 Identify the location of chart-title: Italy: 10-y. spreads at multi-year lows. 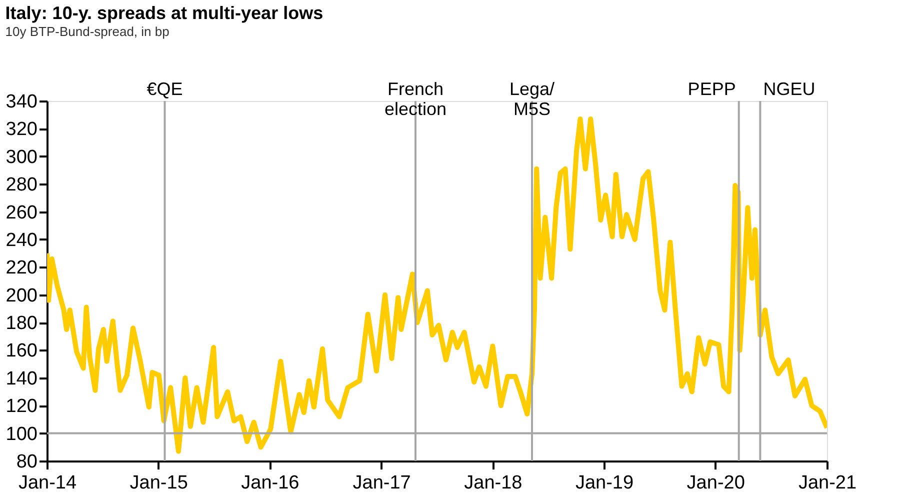
(164, 13).